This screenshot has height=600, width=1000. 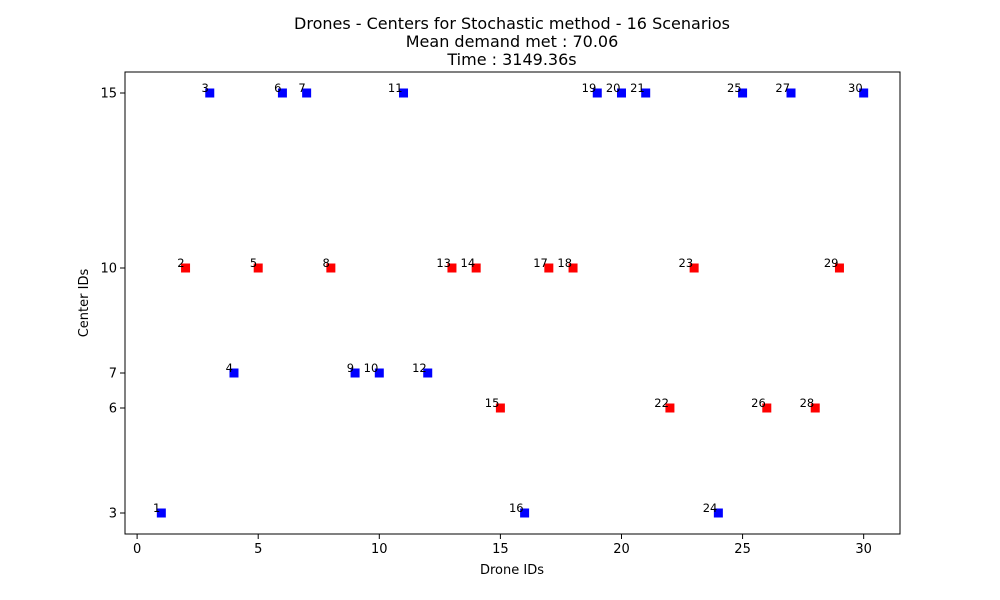 I want to click on point-label-30: 30, so click(x=855, y=88).